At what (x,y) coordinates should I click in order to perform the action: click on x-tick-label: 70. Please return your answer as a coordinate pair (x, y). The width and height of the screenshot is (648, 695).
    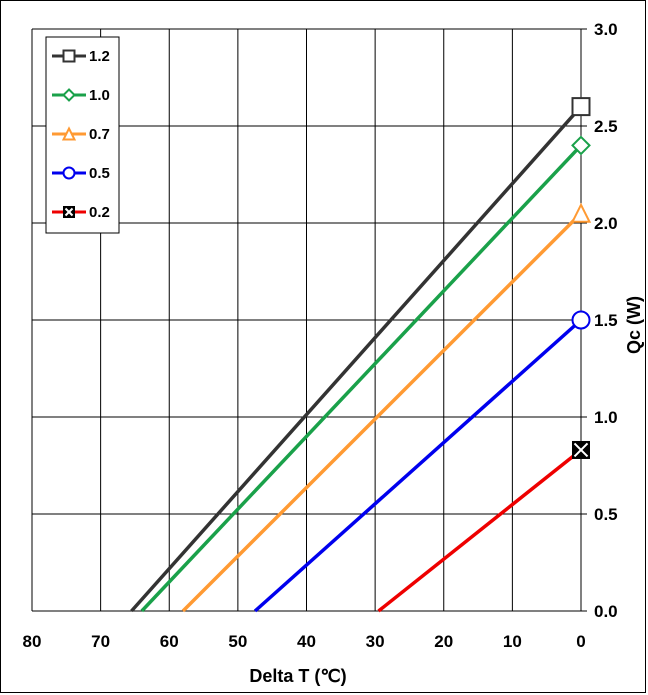
    Looking at the image, I should click on (100, 641).